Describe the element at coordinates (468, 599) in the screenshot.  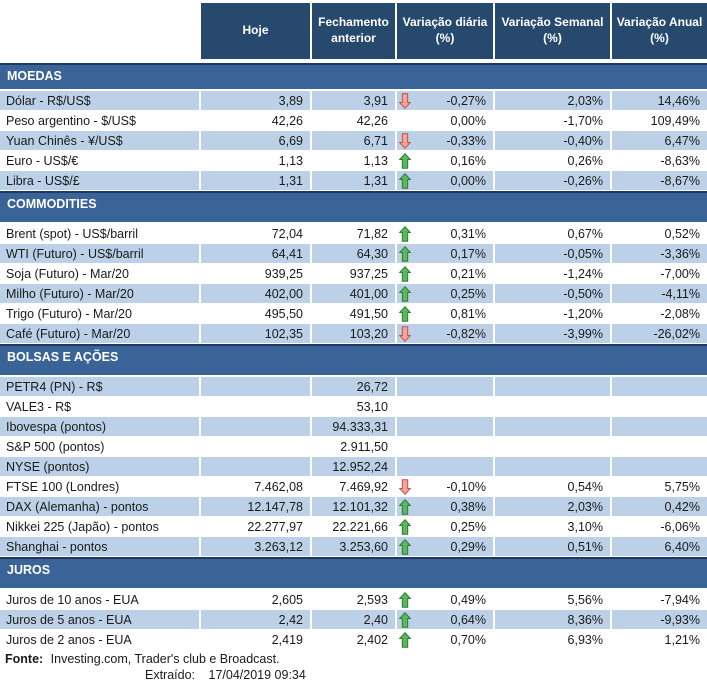
I see `variacao-diaria-value: 0,49%` at that location.